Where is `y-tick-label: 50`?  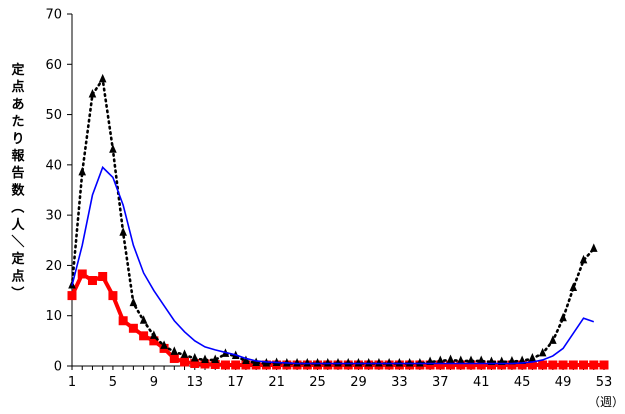 y-tick-label: 50 is located at coordinates (53, 115).